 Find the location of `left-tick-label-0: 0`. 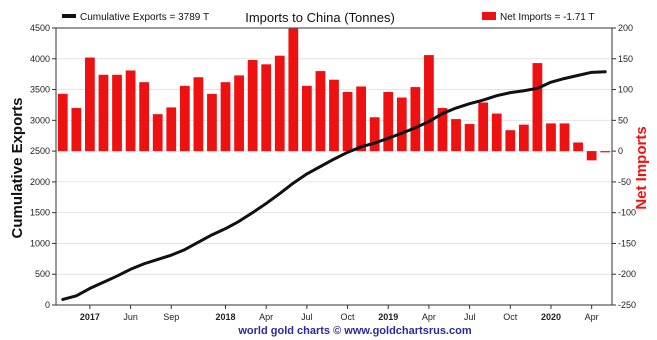

left-tick-label-0: 0 is located at coordinates (47, 305).